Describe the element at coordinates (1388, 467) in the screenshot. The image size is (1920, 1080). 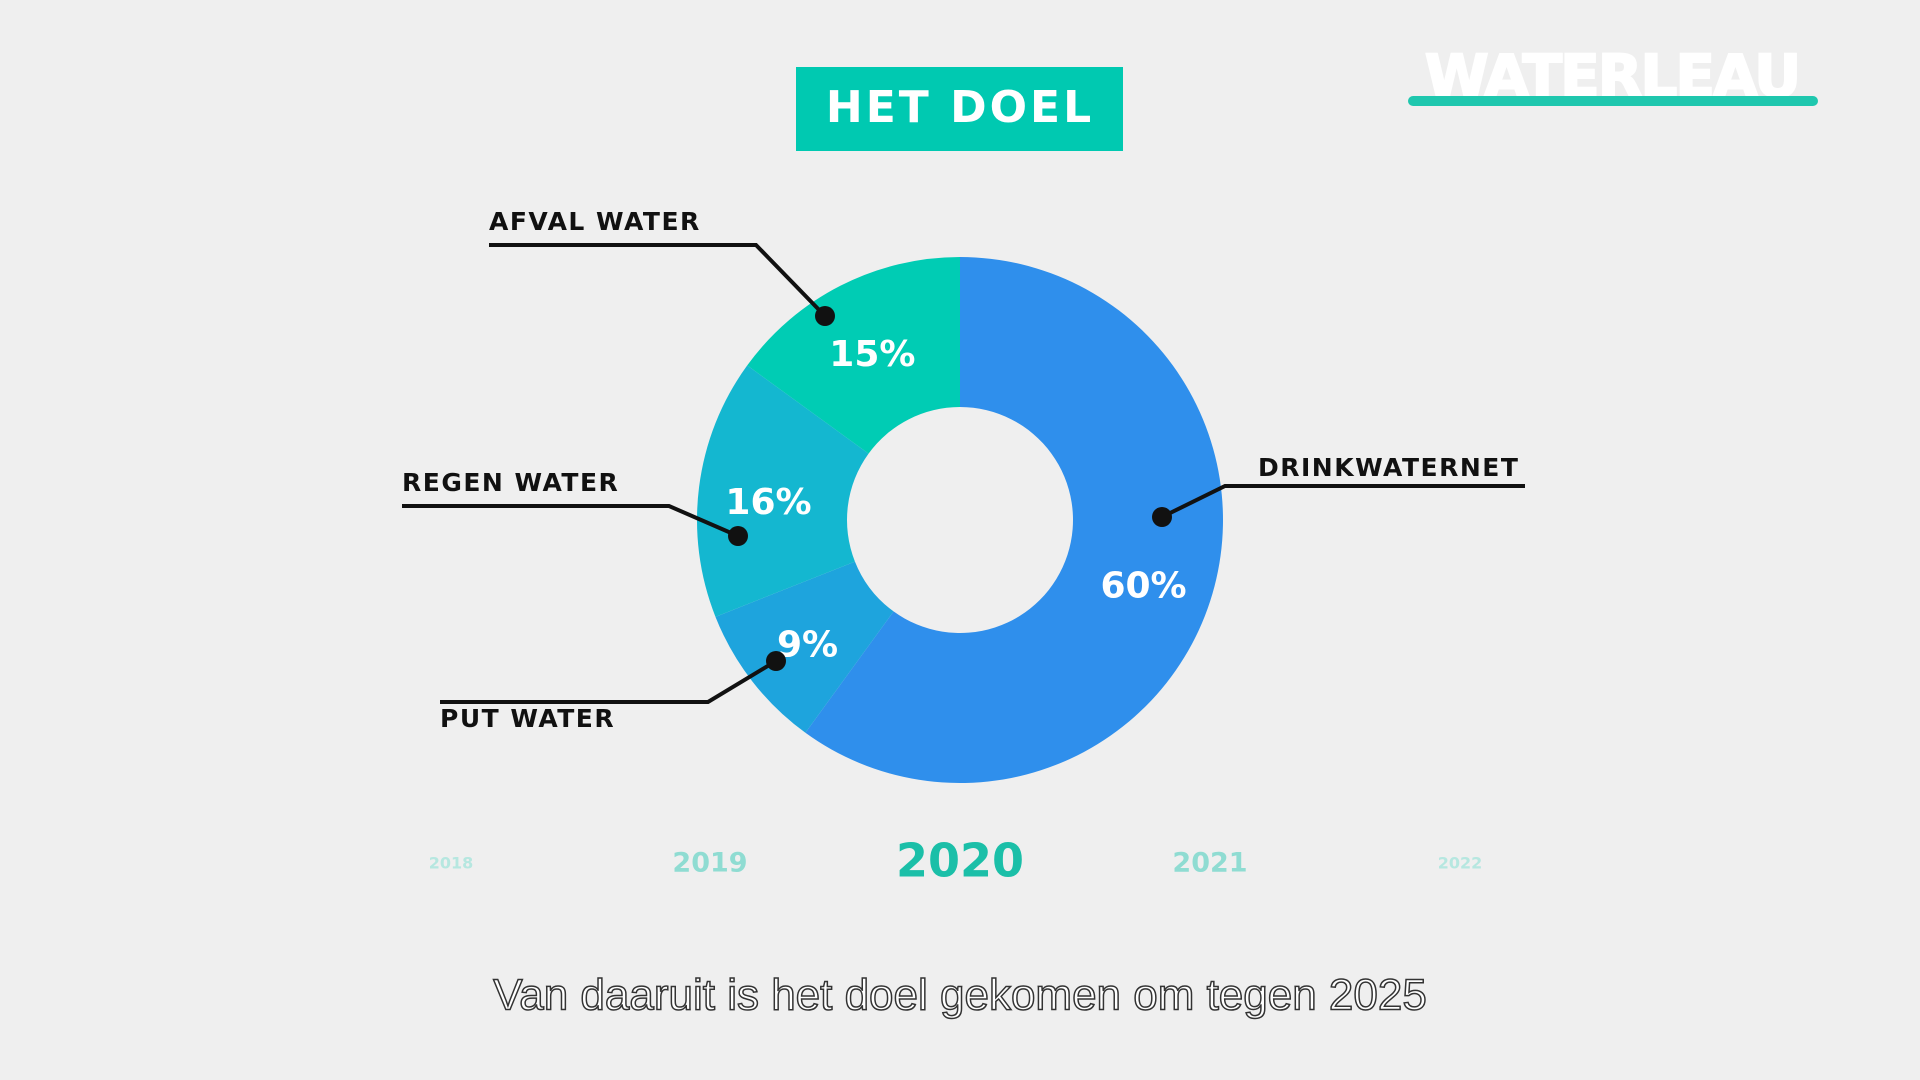
I see `category-label: DRINKWATERNET` at that location.